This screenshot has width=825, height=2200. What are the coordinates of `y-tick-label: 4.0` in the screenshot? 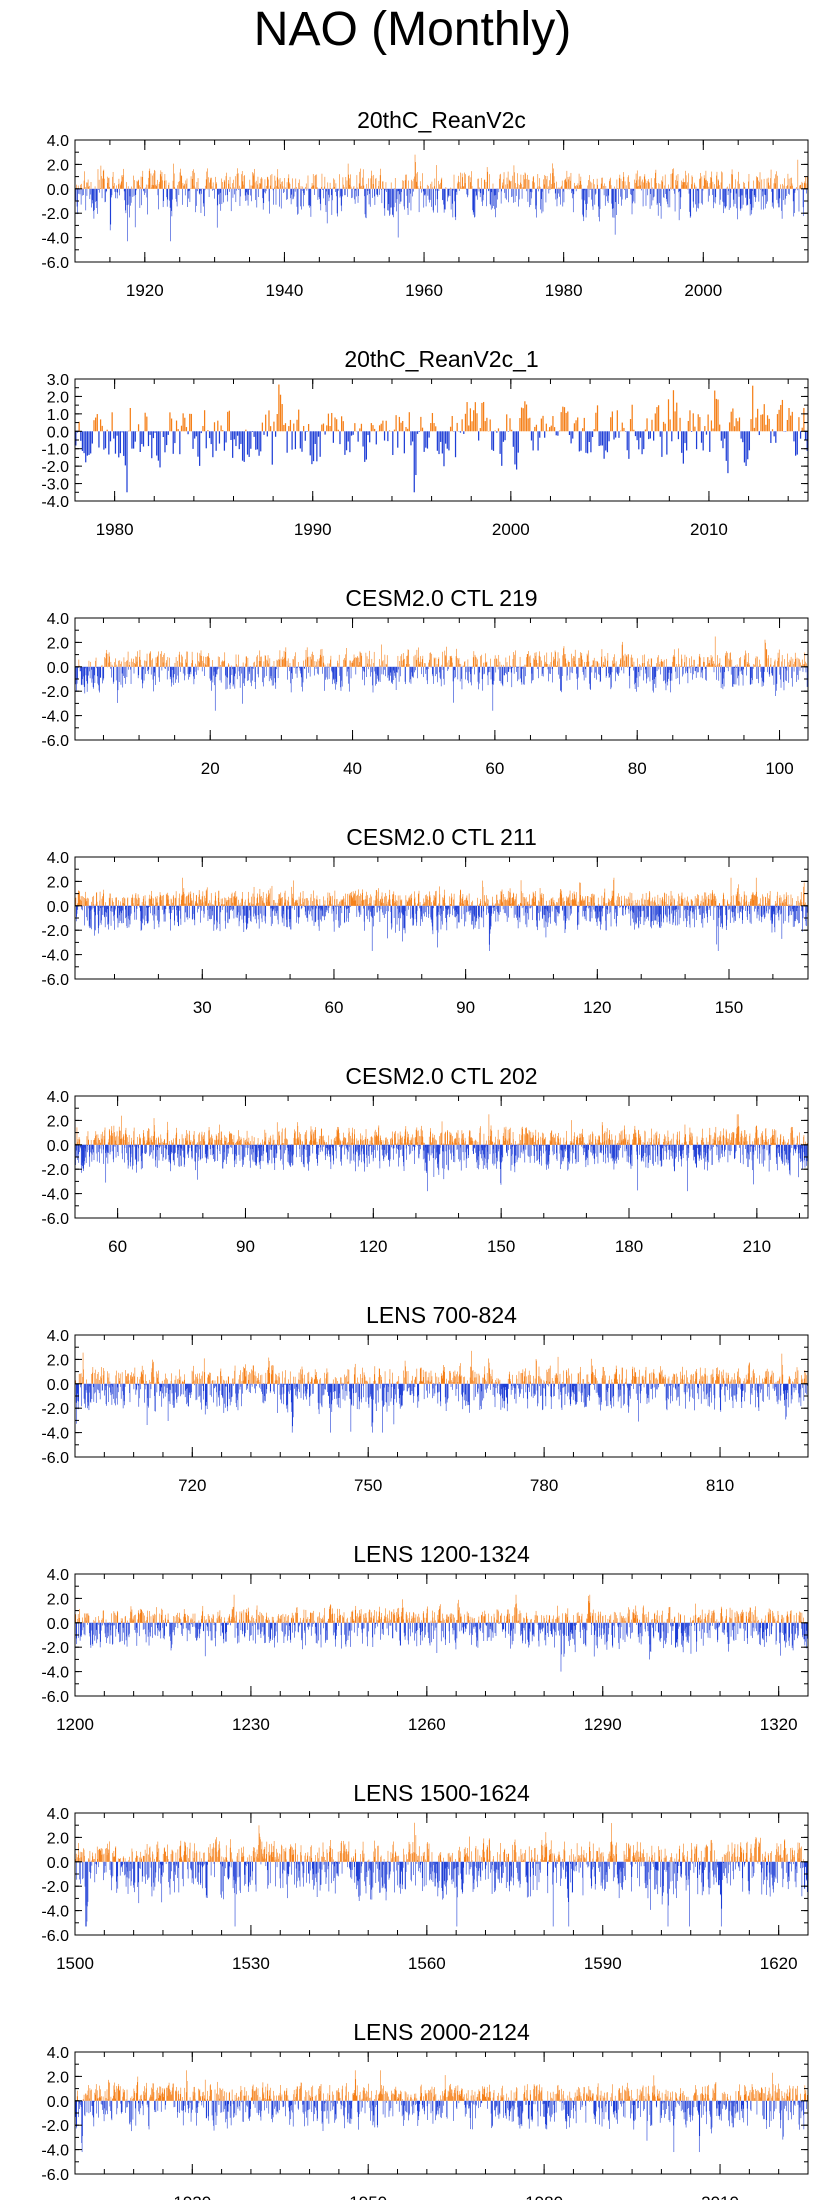 It's located at (58, 619).